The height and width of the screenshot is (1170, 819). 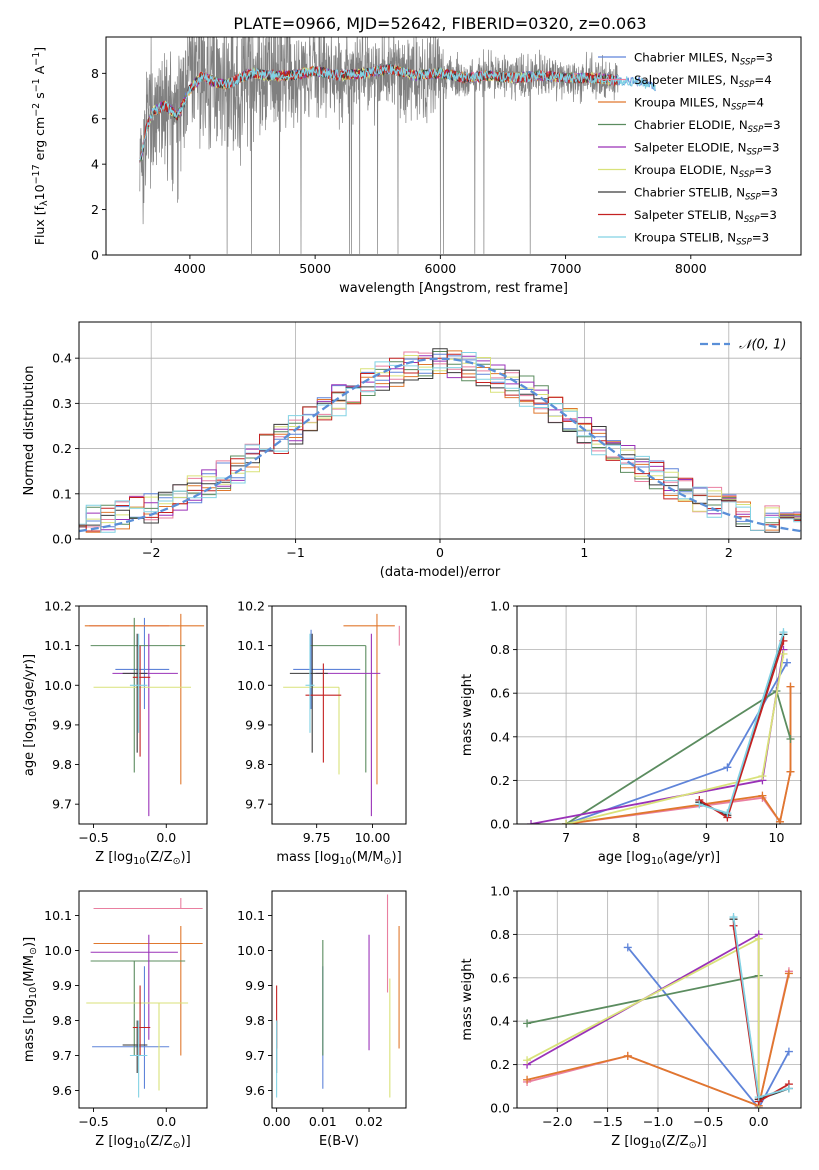 What do you see at coordinates (368, 857) in the screenshot?
I see `label-part: (M/M` at bounding box center [368, 857].